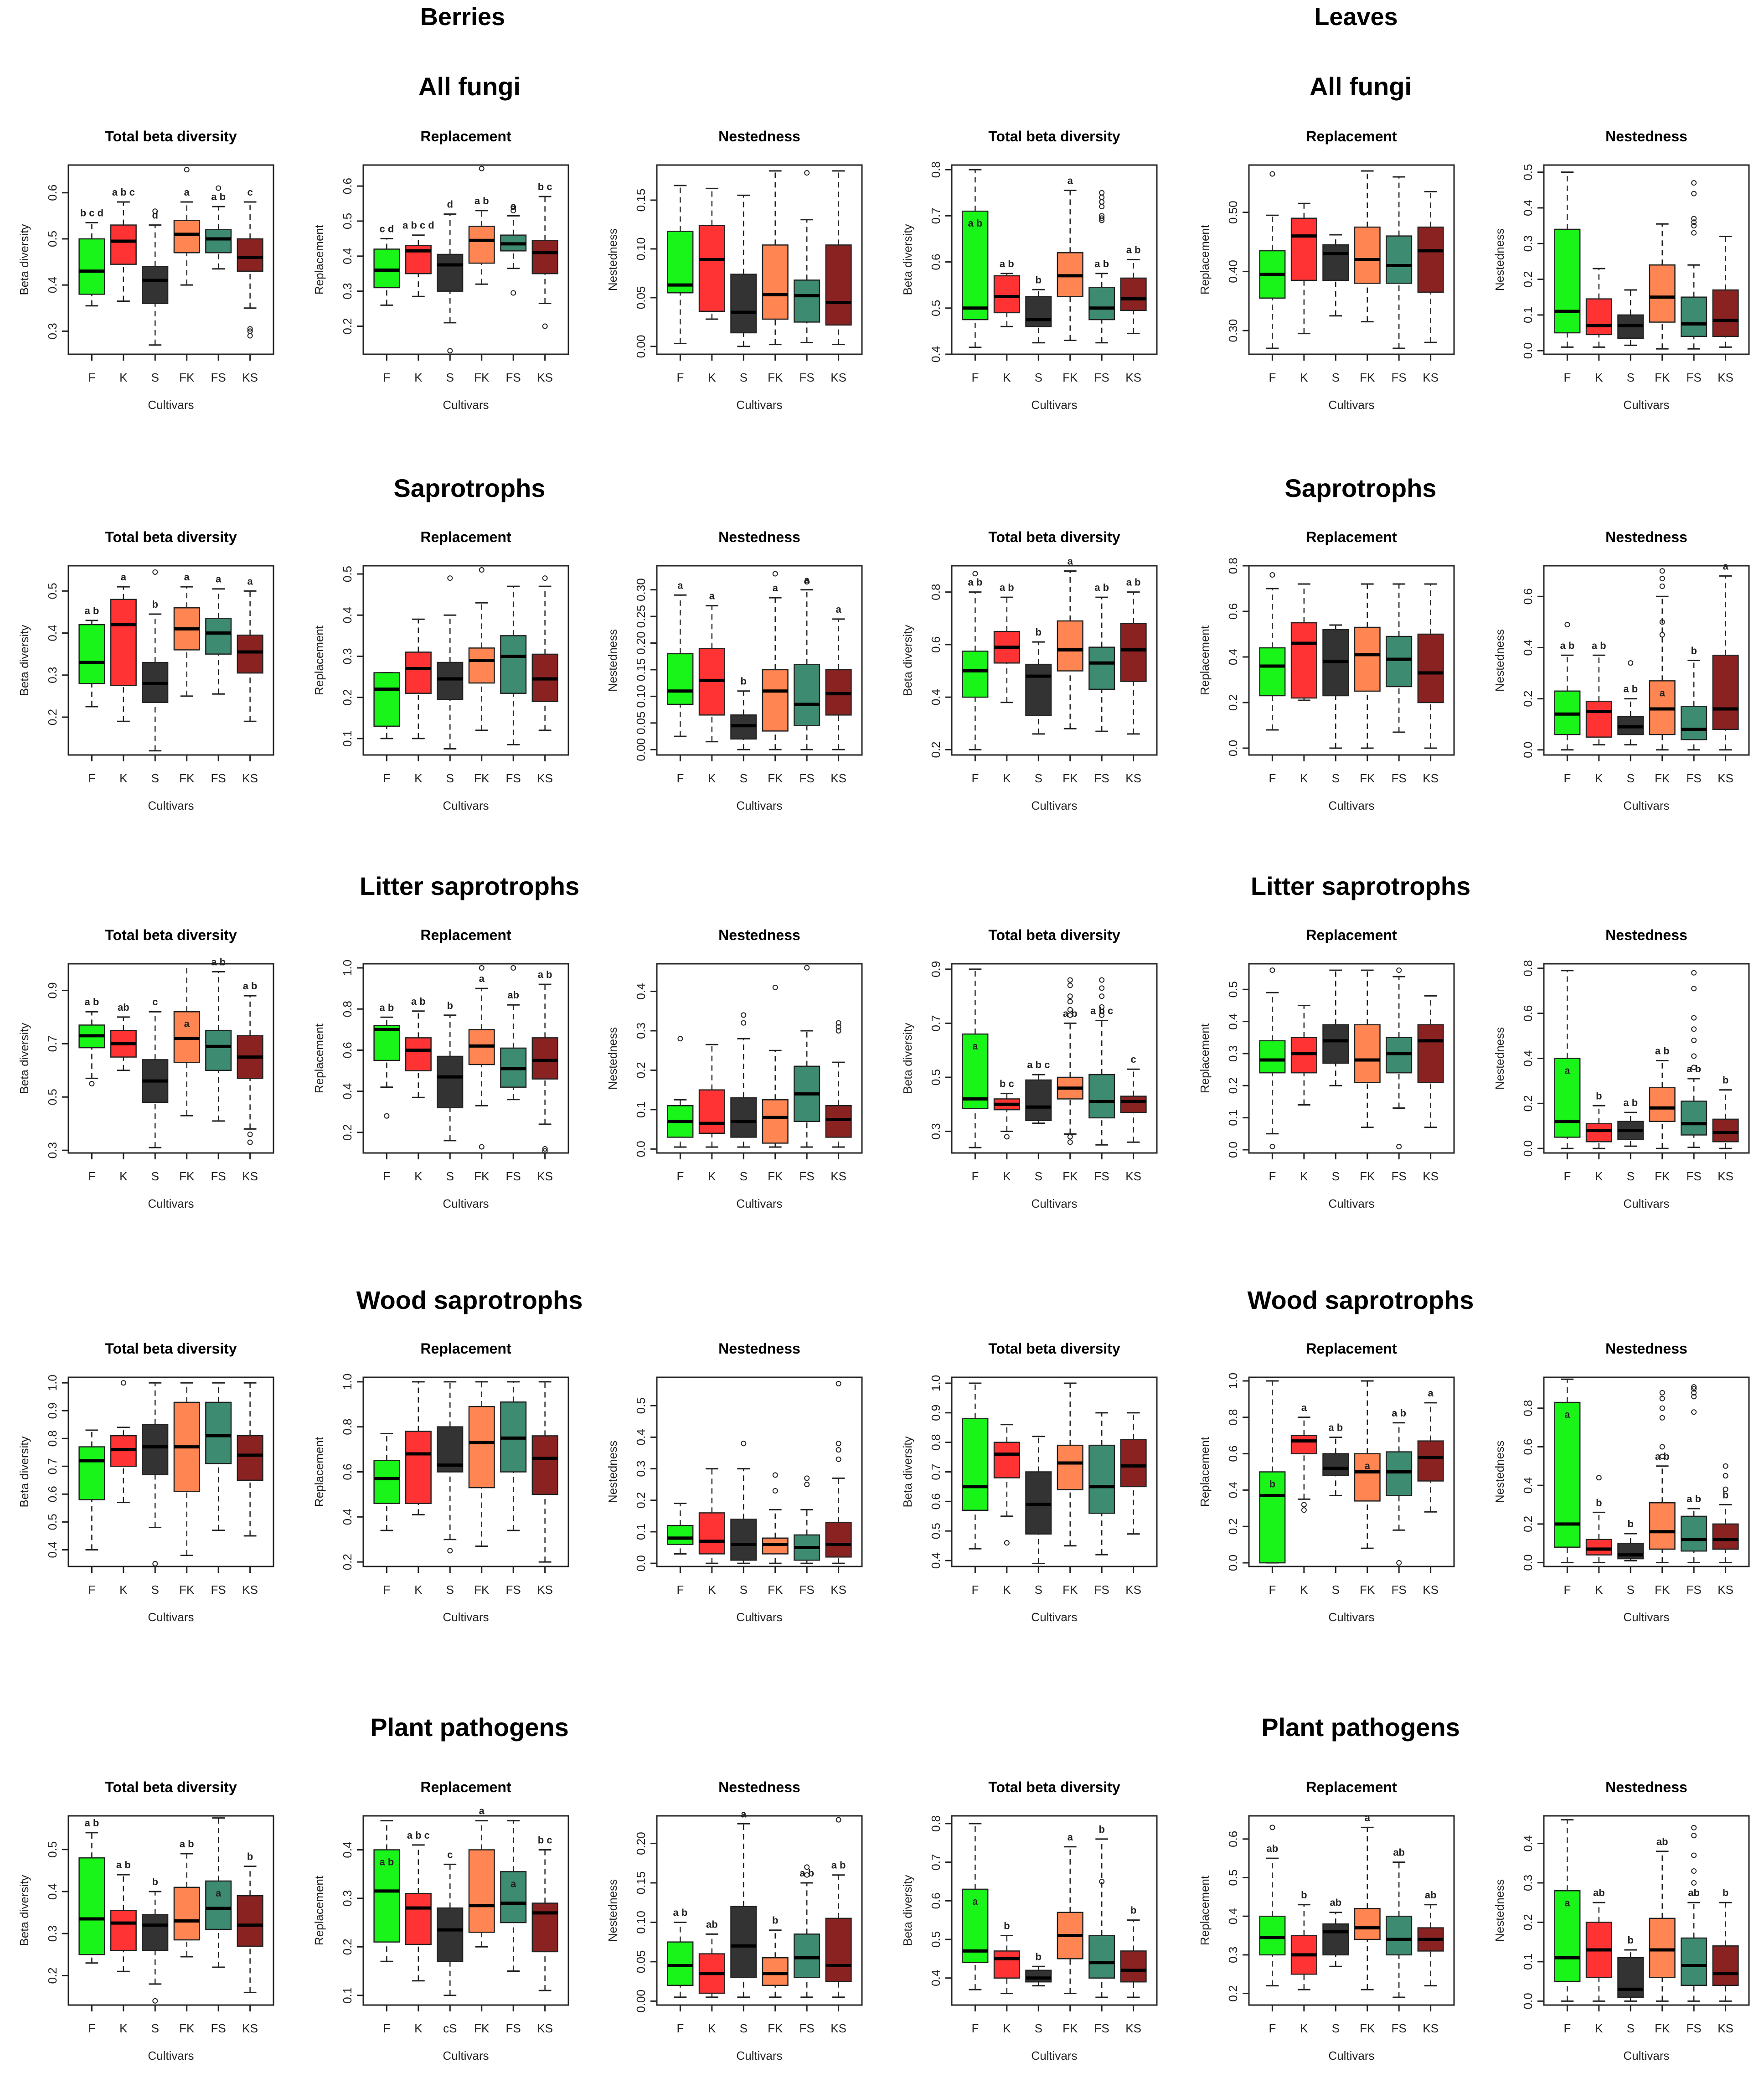  What do you see at coordinates (936, 1413) in the screenshot?
I see `y-tick-label: 0.9` at bounding box center [936, 1413].